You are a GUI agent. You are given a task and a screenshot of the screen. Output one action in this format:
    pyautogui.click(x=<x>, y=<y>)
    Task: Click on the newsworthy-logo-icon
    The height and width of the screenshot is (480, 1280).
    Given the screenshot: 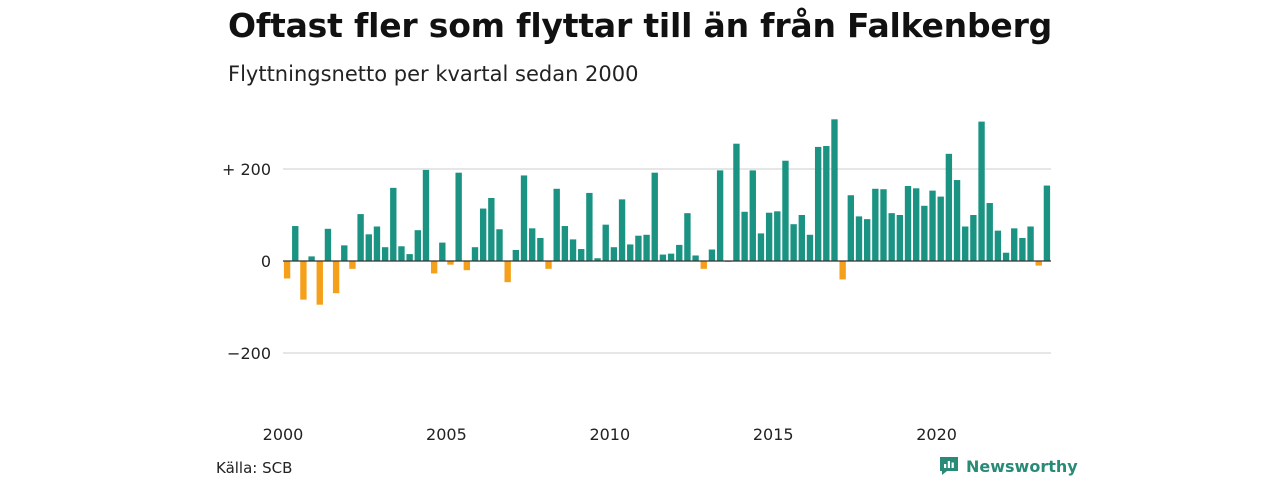 What is the action you would take?
    pyautogui.click(x=949, y=466)
    